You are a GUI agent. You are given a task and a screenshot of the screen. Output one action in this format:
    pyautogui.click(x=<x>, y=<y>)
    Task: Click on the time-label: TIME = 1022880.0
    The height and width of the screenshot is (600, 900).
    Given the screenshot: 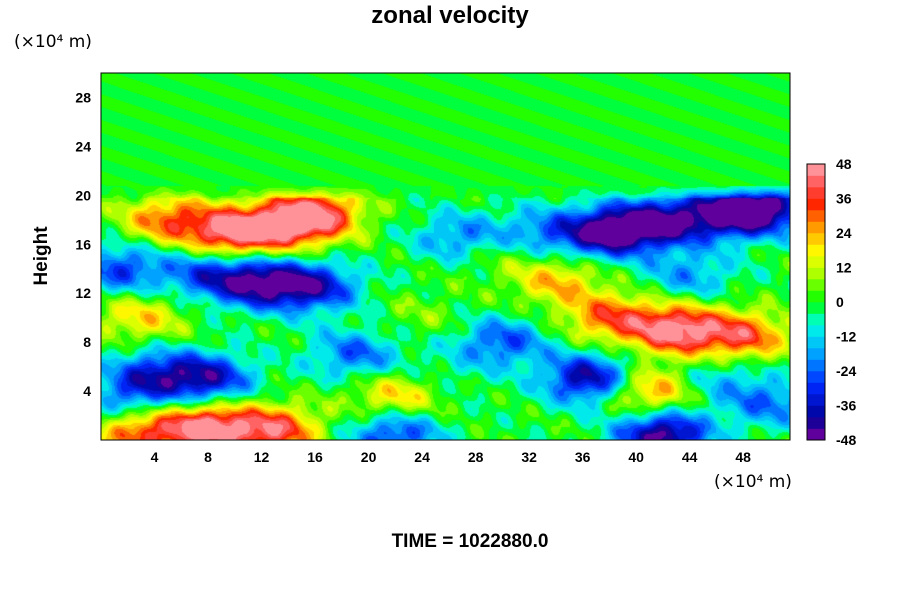 What is the action you would take?
    pyautogui.click(x=470, y=541)
    